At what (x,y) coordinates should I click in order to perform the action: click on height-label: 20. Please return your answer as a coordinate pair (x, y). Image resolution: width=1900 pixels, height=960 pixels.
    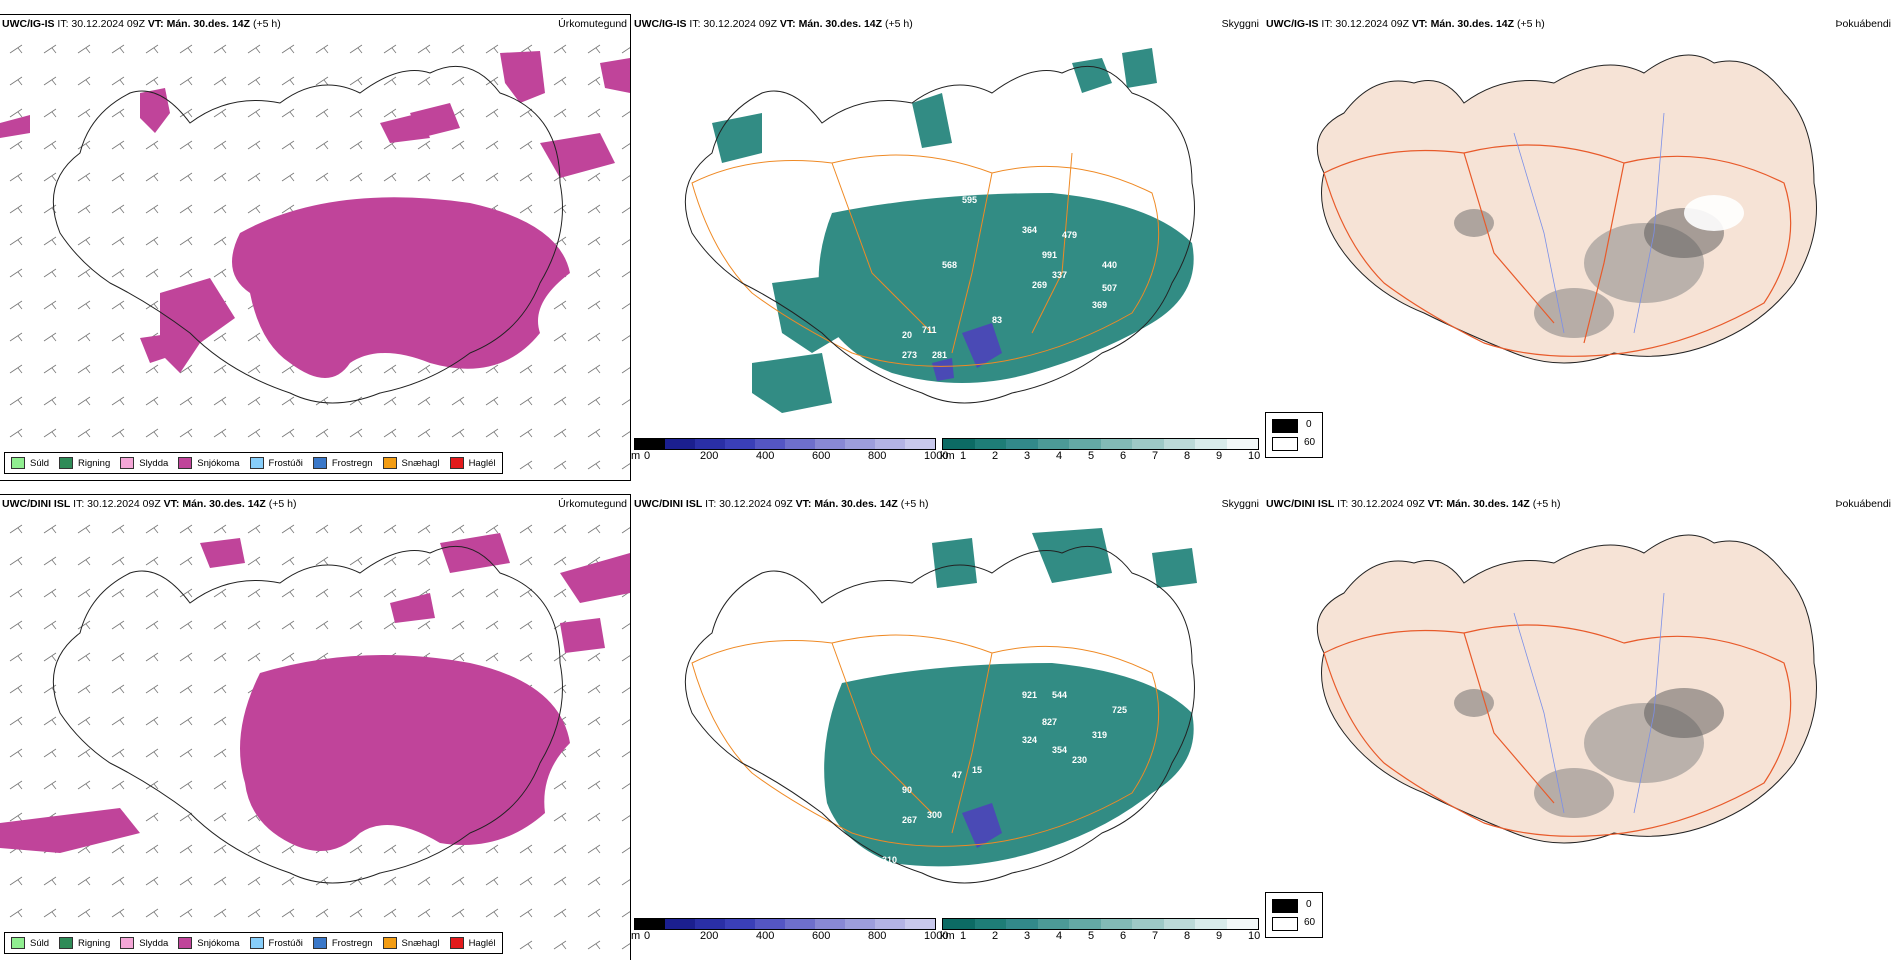
    Looking at the image, I should click on (907, 335).